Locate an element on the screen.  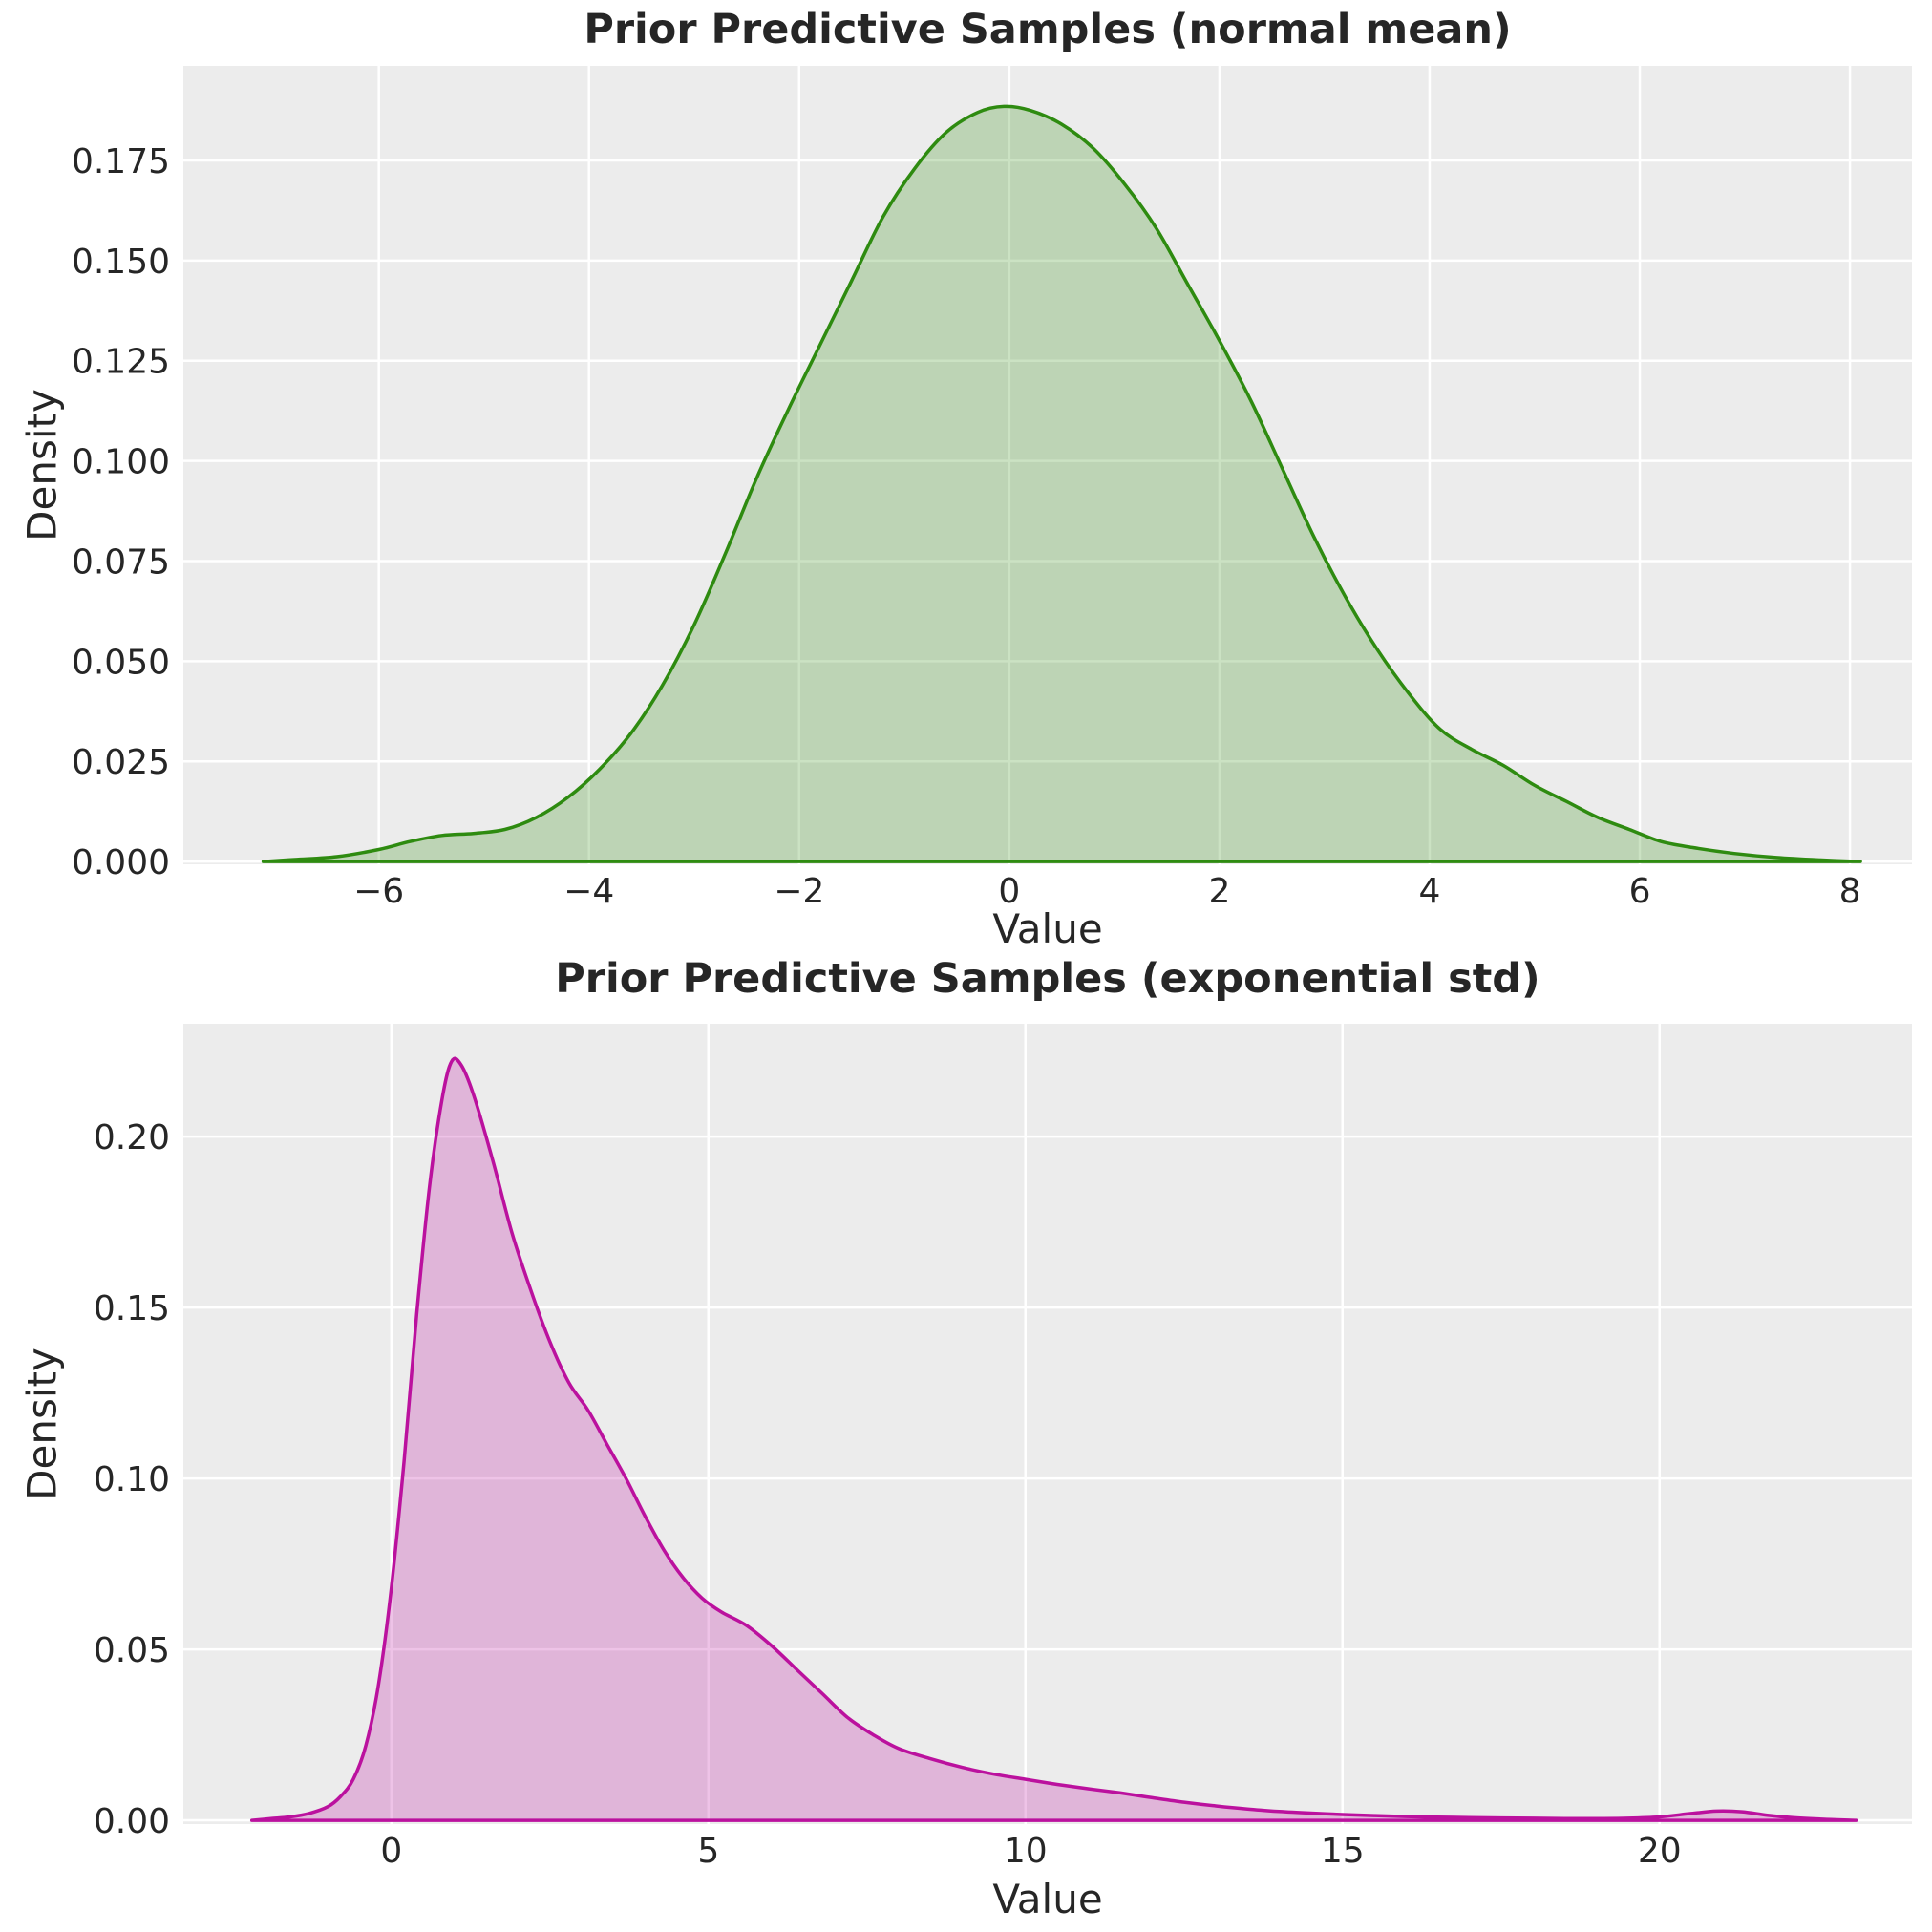
x-tick-label-normal-mean: −4 is located at coordinates (588, 891).